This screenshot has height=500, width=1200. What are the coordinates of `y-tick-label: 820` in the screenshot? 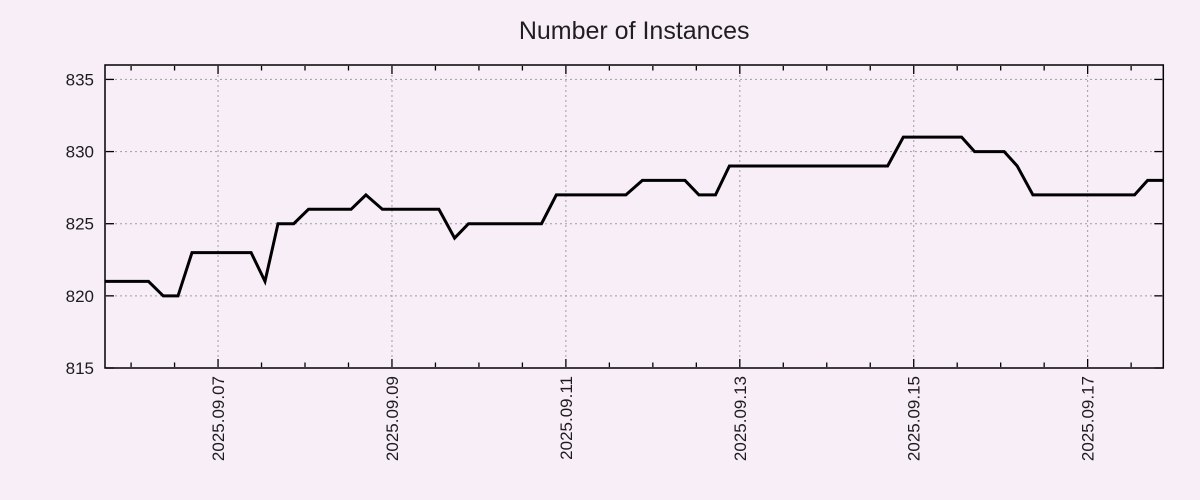 It's located at (80, 296).